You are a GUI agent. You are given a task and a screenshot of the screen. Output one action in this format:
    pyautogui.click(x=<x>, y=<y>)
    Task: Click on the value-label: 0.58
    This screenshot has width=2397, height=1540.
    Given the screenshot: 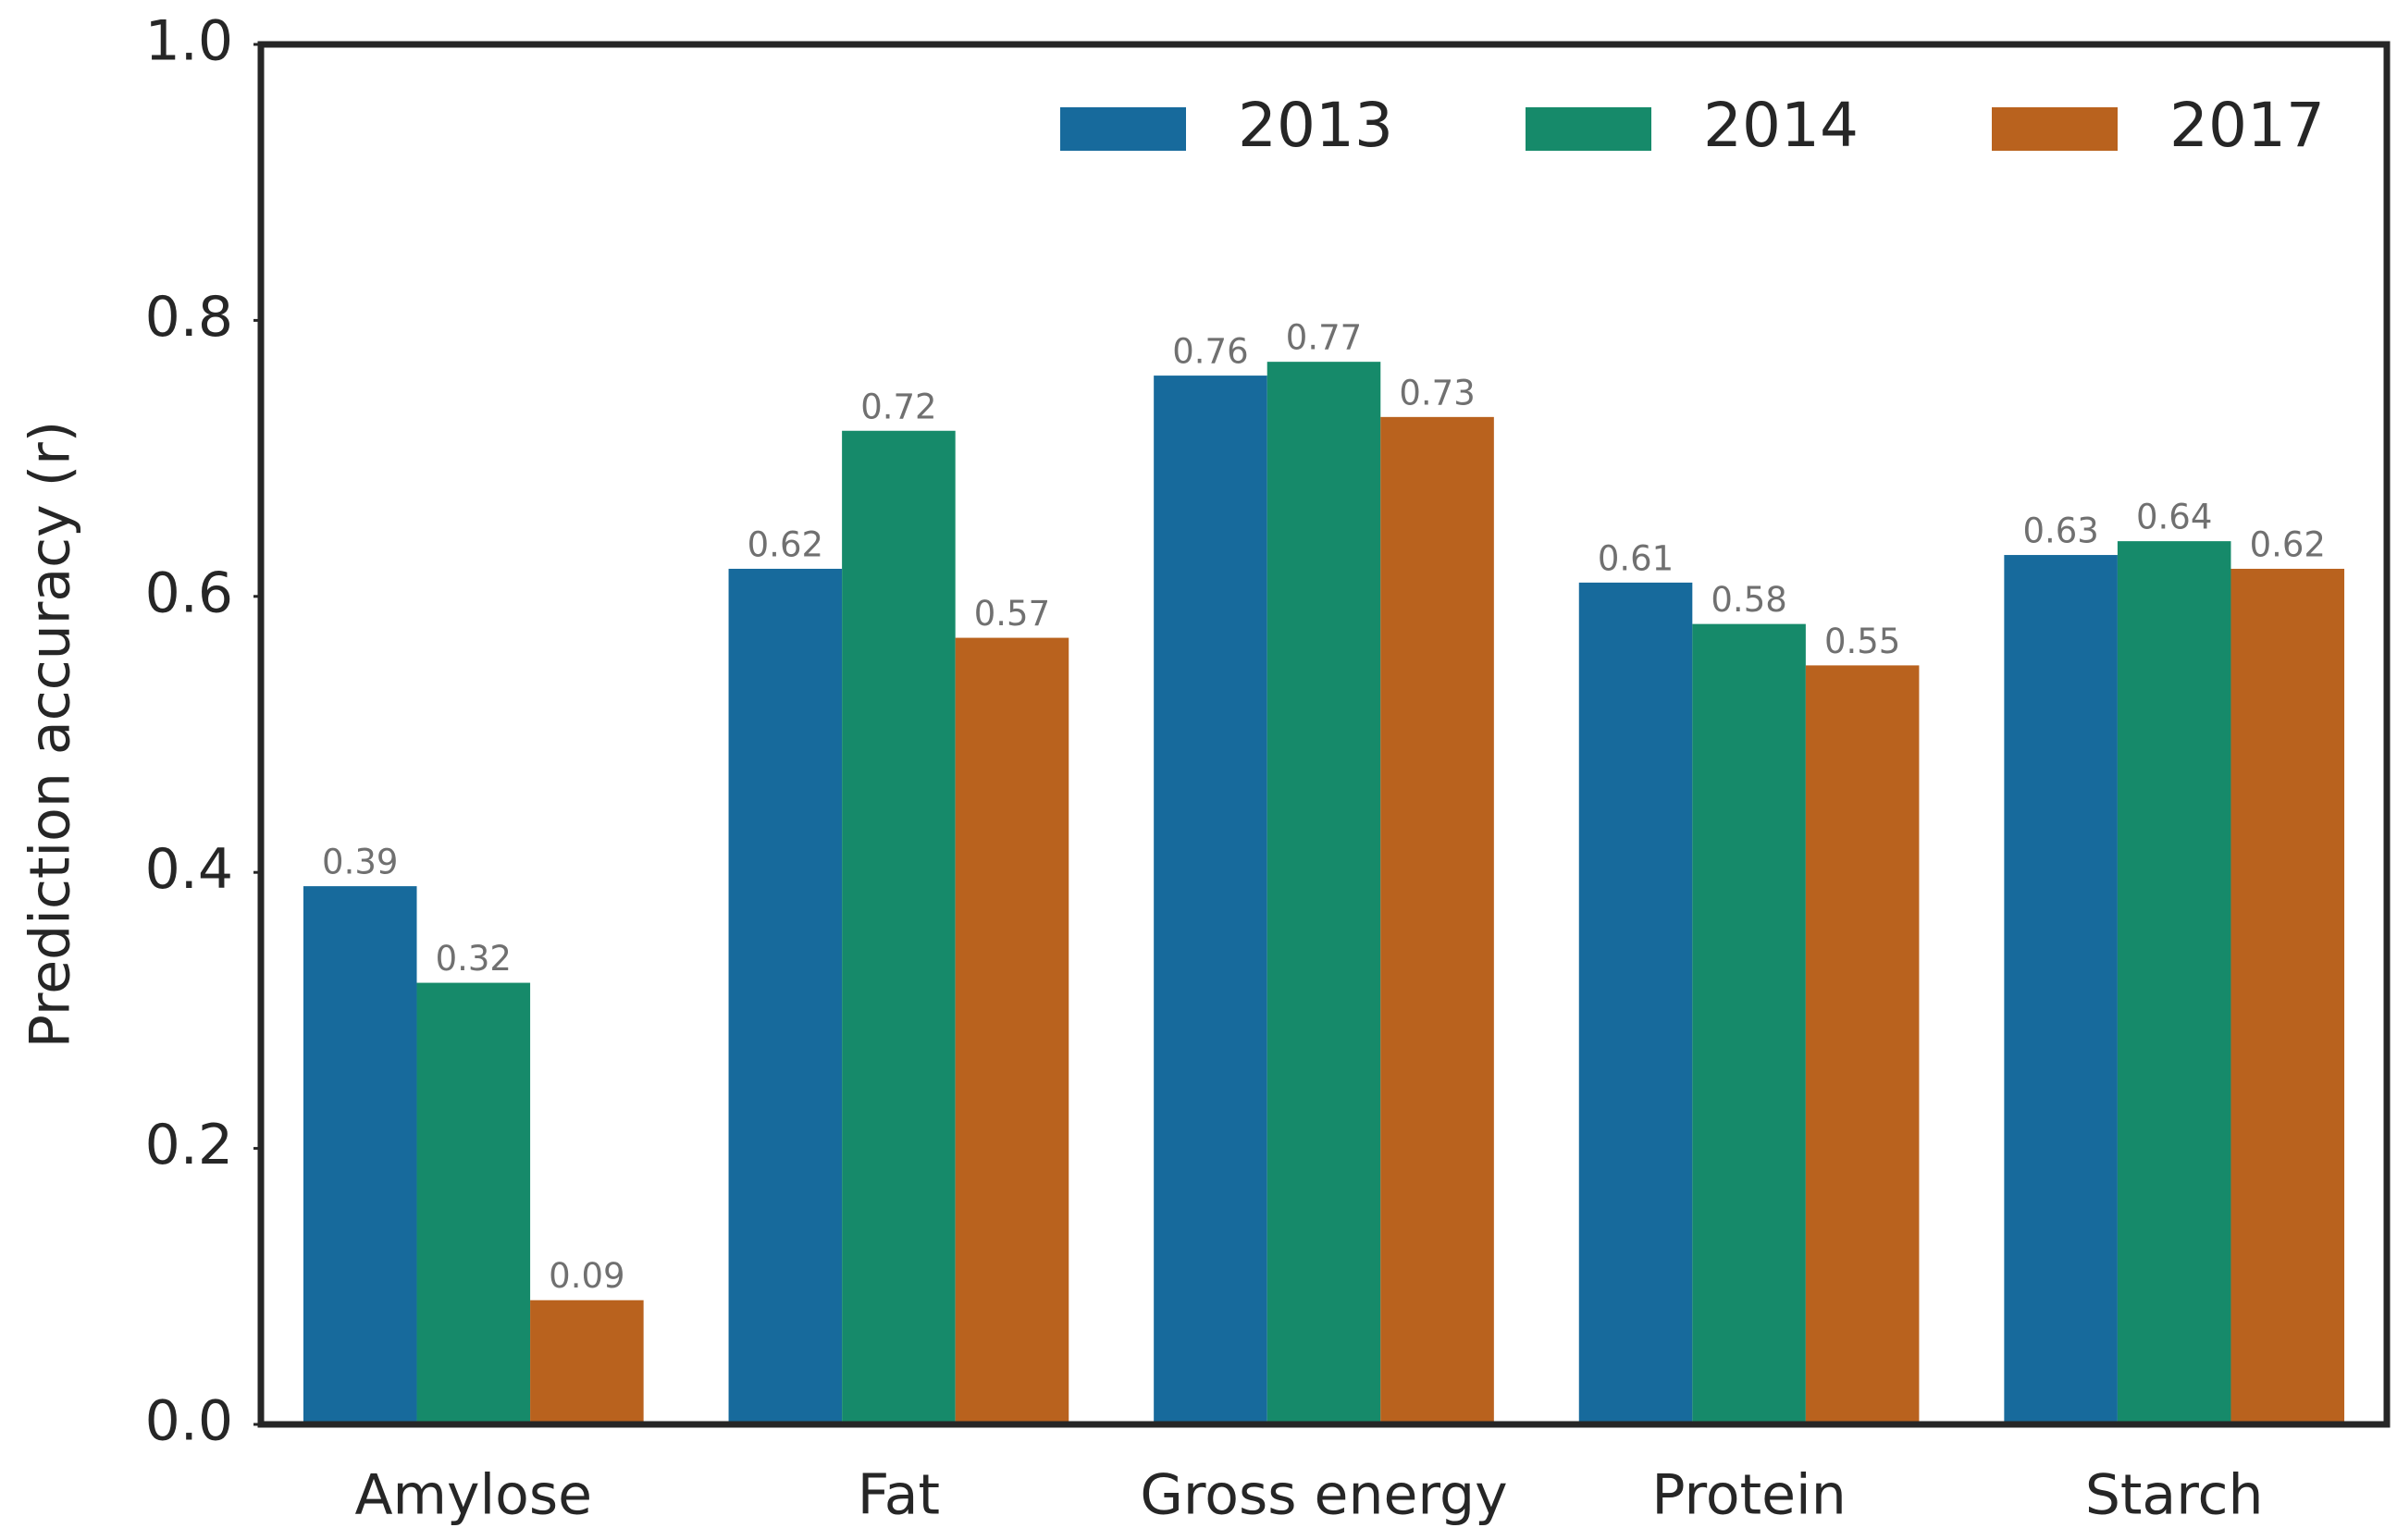 What is the action you would take?
    pyautogui.click(x=1748, y=600)
    